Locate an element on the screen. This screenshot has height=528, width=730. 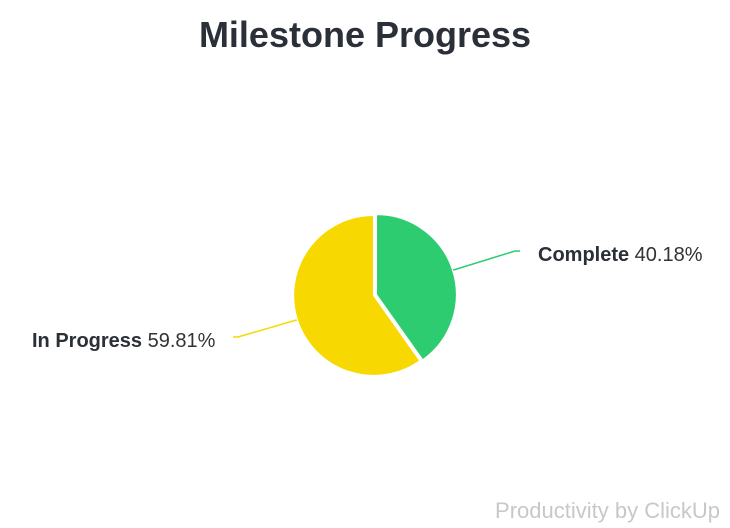
footer-credit: Productivity by ClickUp is located at coordinates (607, 510).